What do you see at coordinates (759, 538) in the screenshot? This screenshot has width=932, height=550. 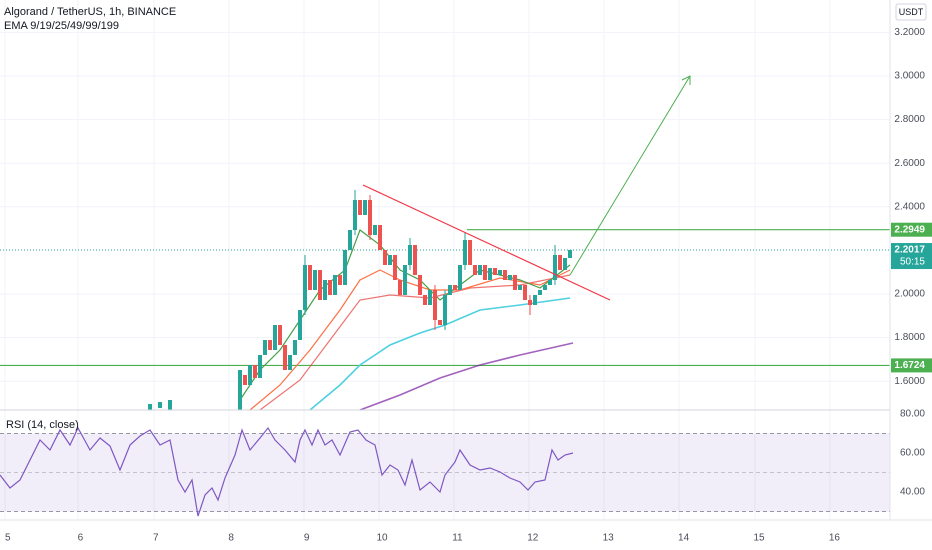 I see `time-label: 15` at bounding box center [759, 538].